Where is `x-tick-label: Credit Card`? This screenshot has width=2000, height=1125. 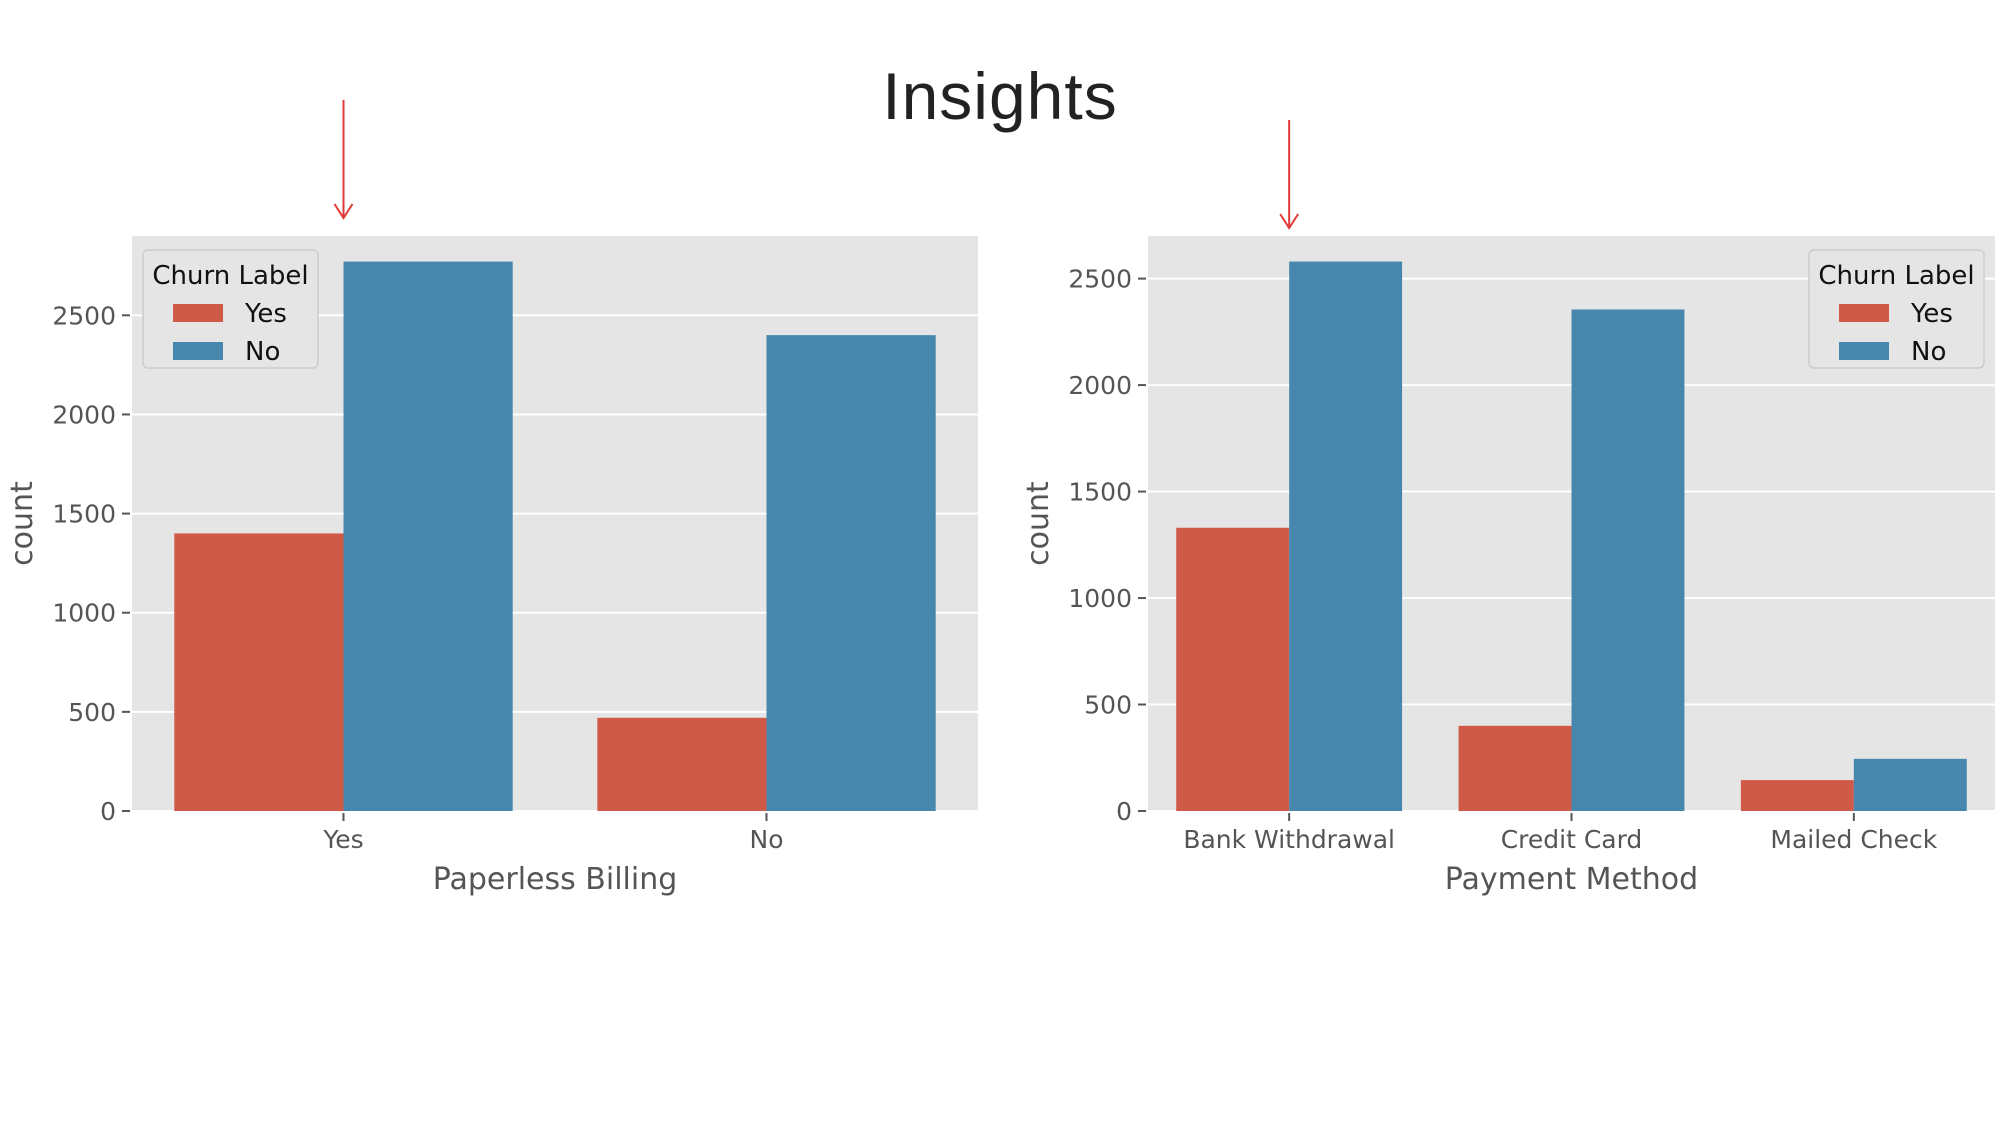
x-tick-label: Credit Card is located at coordinates (1572, 839).